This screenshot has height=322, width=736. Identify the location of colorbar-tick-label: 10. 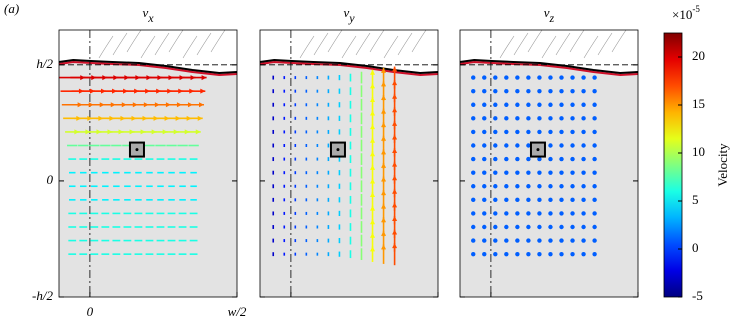
(698, 151).